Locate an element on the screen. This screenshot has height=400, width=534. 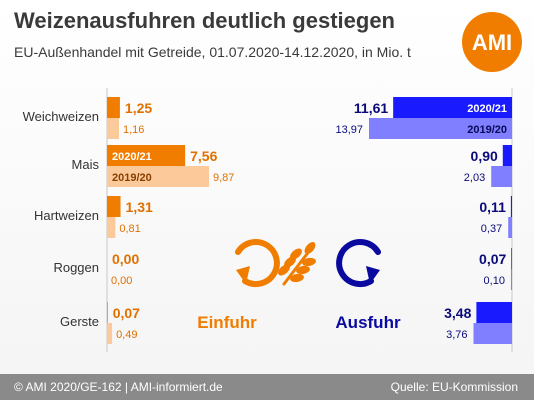
wheat-grain-icon-b1 is located at coordinates (303, 270).